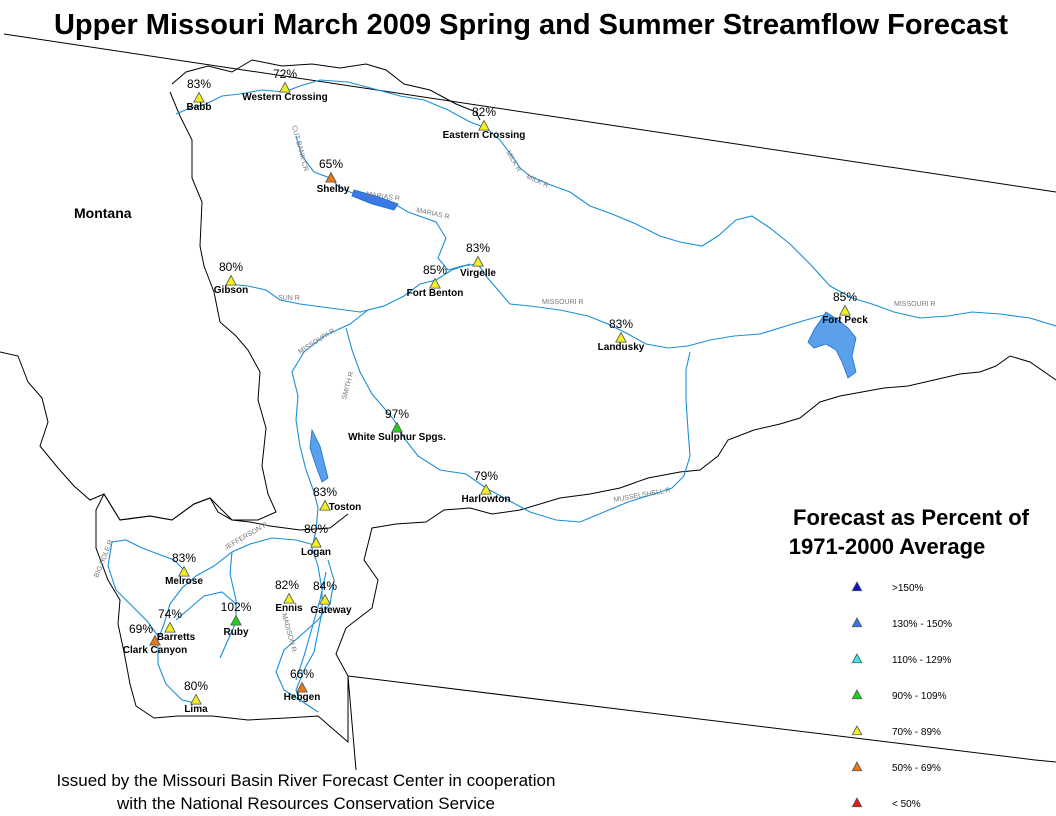  What do you see at coordinates (333, 176) in the screenshot?
I see `station-shelby: 65% Shelby` at bounding box center [333, 176].